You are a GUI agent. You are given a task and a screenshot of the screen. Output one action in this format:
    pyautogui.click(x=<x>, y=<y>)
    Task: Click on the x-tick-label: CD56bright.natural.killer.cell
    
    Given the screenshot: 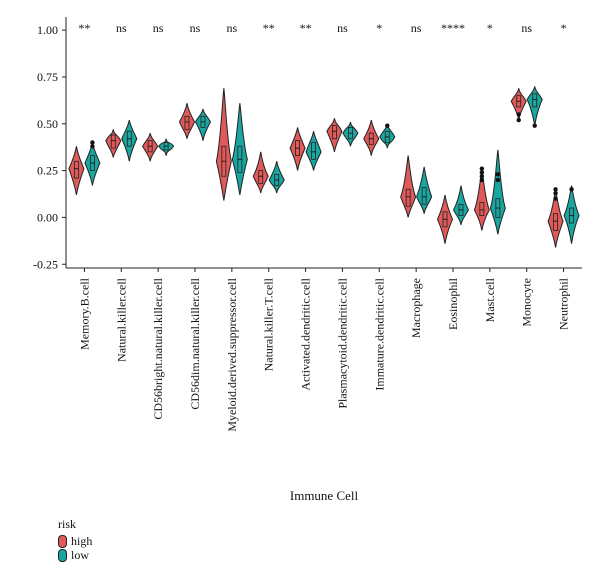 What is the action you would take?
    pyautogui.click(x=158, y=348)
    